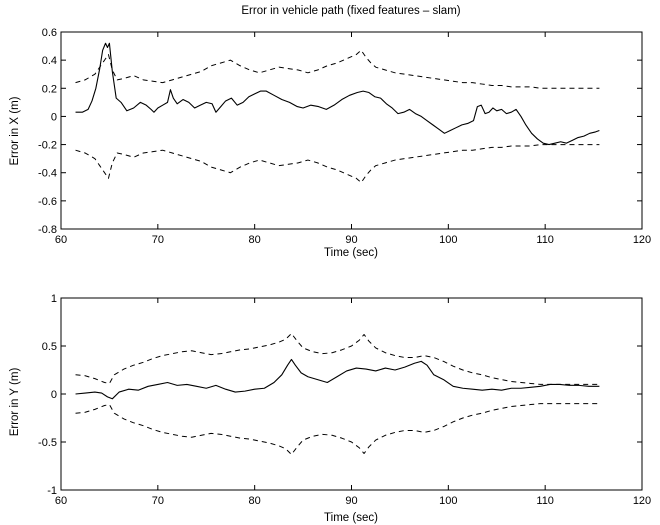  Describe the element at coordinates (54, 299) in the screenshot. I see `y-tick-label: 1` at that location.